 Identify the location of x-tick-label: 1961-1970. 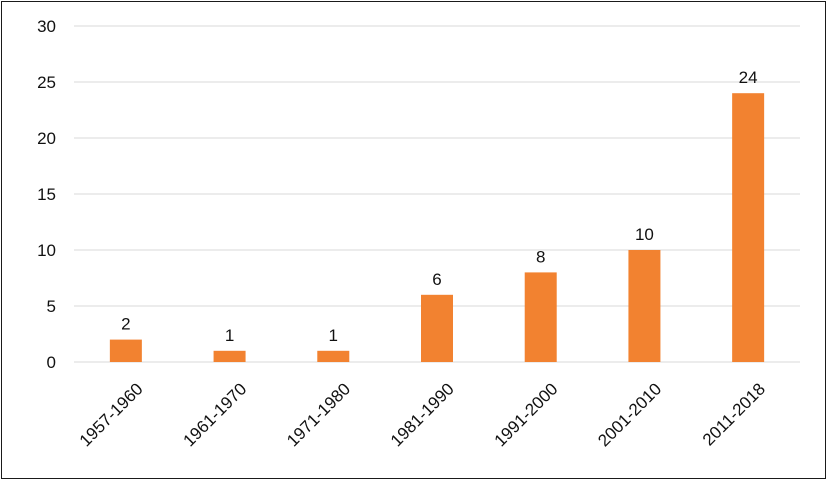
(214, 414).